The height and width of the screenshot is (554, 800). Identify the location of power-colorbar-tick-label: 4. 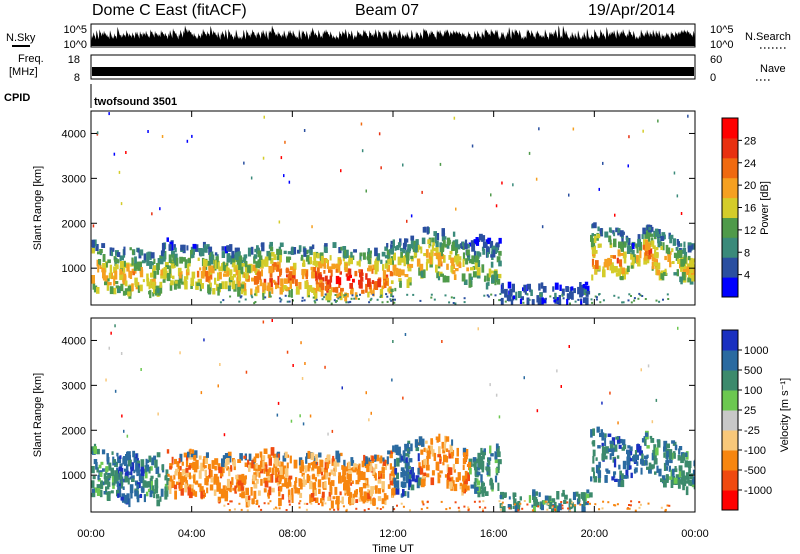
(747, 276).